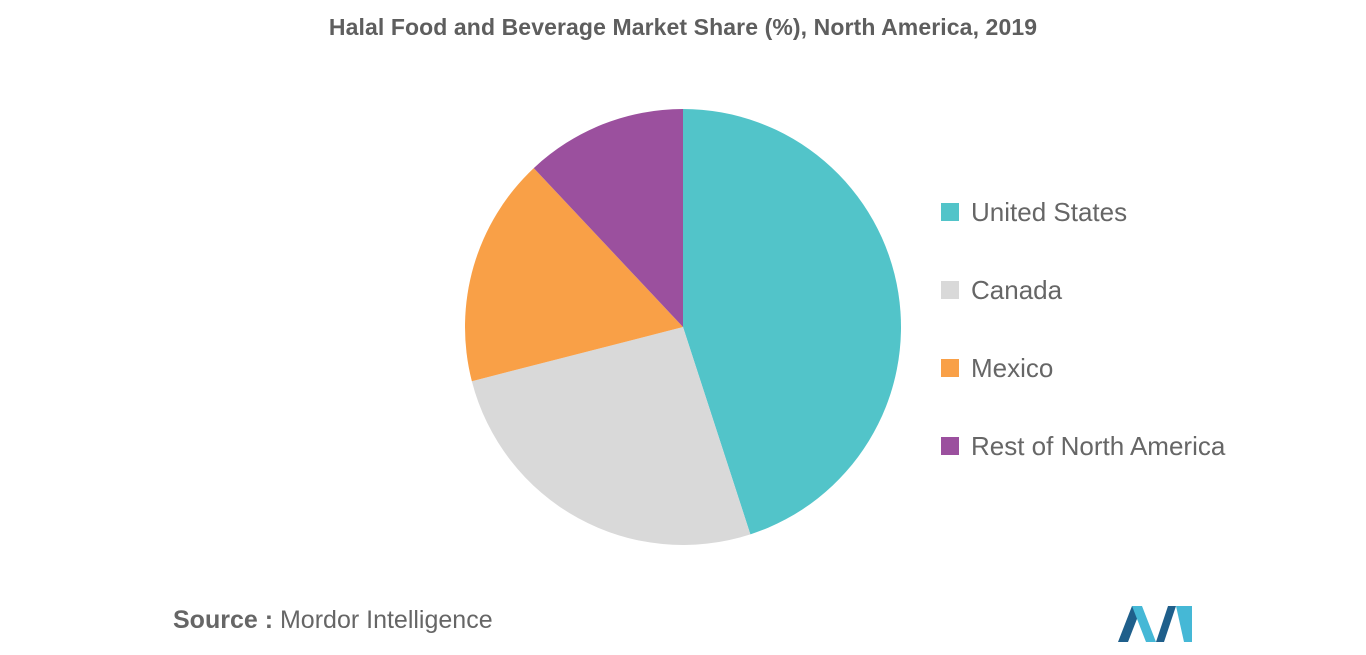 The width and height of the screenshot is (1366, 655). Describe the element at coordinates (950, 368) in the screenshot. I see `legend-swatch-mexico` at that location.